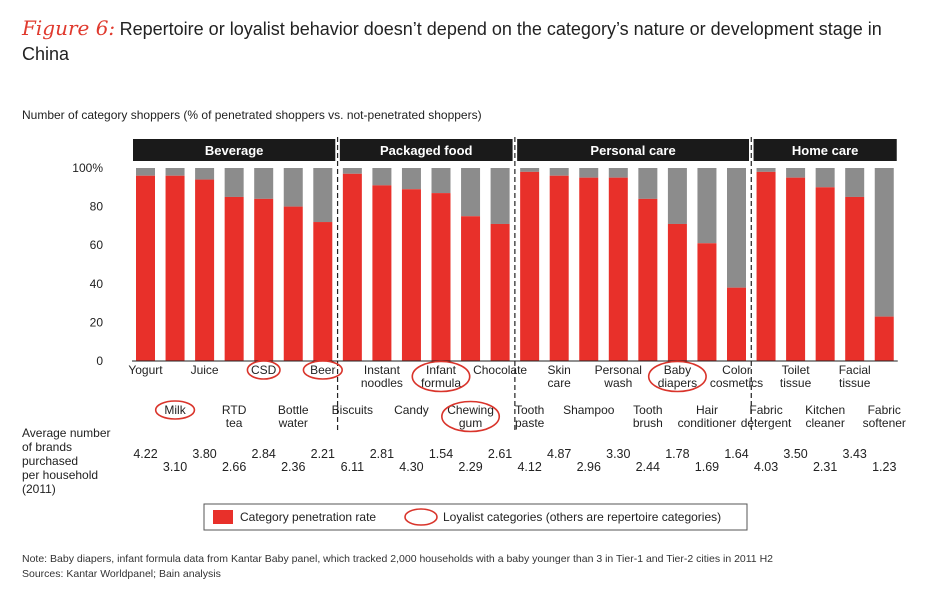 This screenshot has width=950, height=603. What do you see at coordinates (559, 454) in the screenshot?
I see `brands-value: 4.87` at bounding box center [559, 454].